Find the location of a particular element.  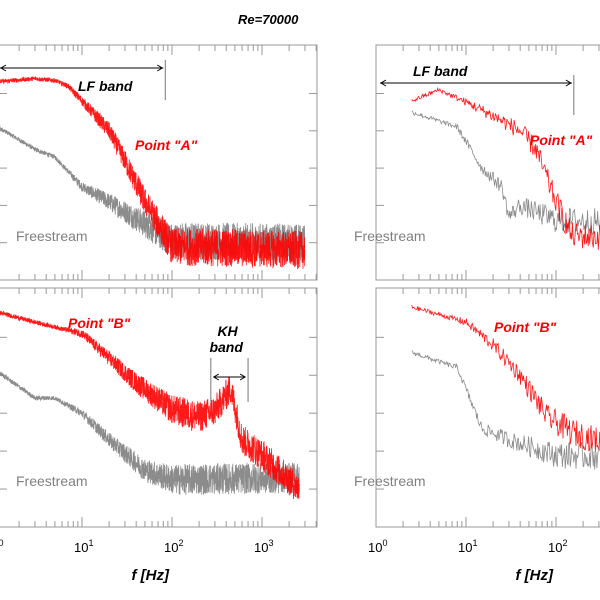

figure-title: Re=70000 is located at coordinates (268, 19).